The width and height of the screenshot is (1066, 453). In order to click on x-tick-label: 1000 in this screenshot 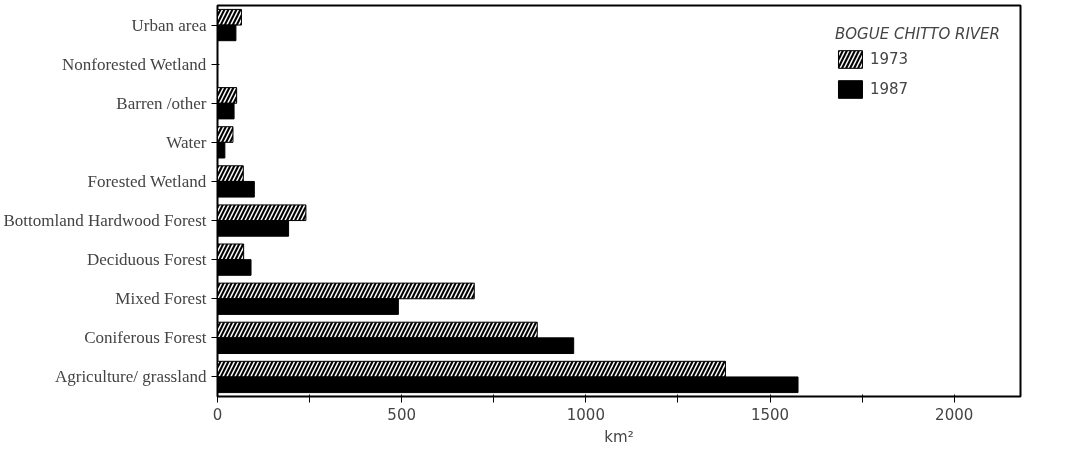, I will do `click(585, 414)`.